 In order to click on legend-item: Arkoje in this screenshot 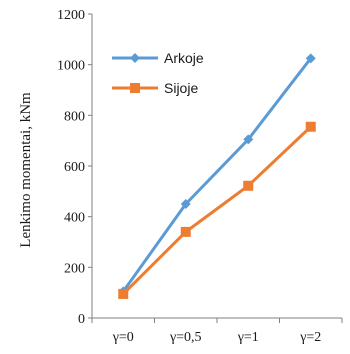, I will do `click(158, 58)`.